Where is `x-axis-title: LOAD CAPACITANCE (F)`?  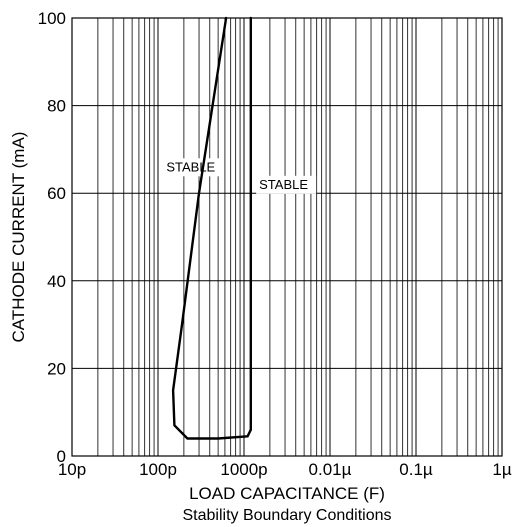
x-axis-title: LOAD CAPACITANCE (F) is located at coordinates (287, 493).